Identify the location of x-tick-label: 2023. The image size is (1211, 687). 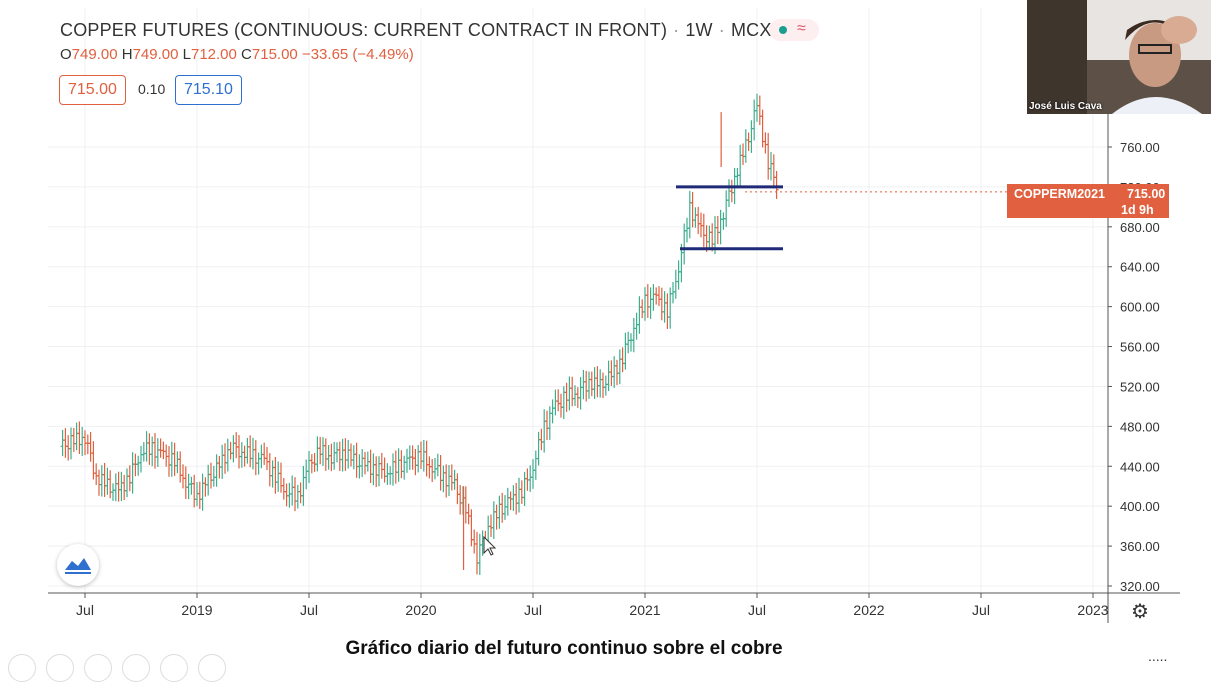
(1092, 610).